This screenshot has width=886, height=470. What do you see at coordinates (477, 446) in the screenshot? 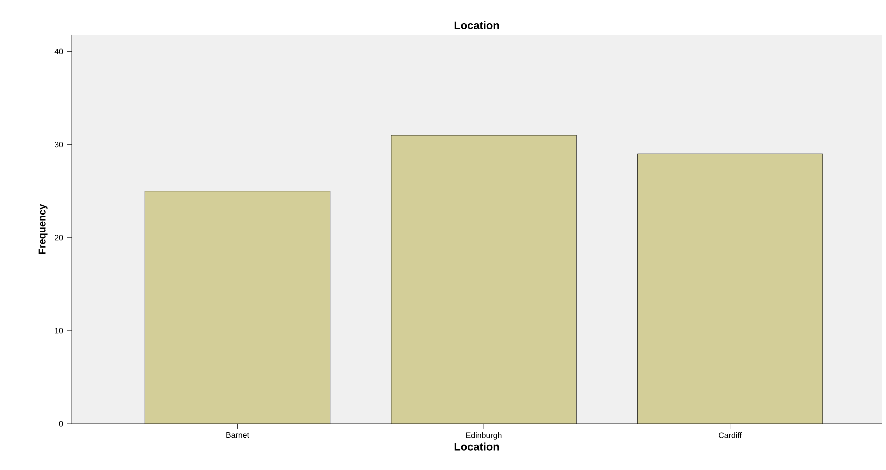
I see `x-axis-title: Location` at bounding box center [477, 446].